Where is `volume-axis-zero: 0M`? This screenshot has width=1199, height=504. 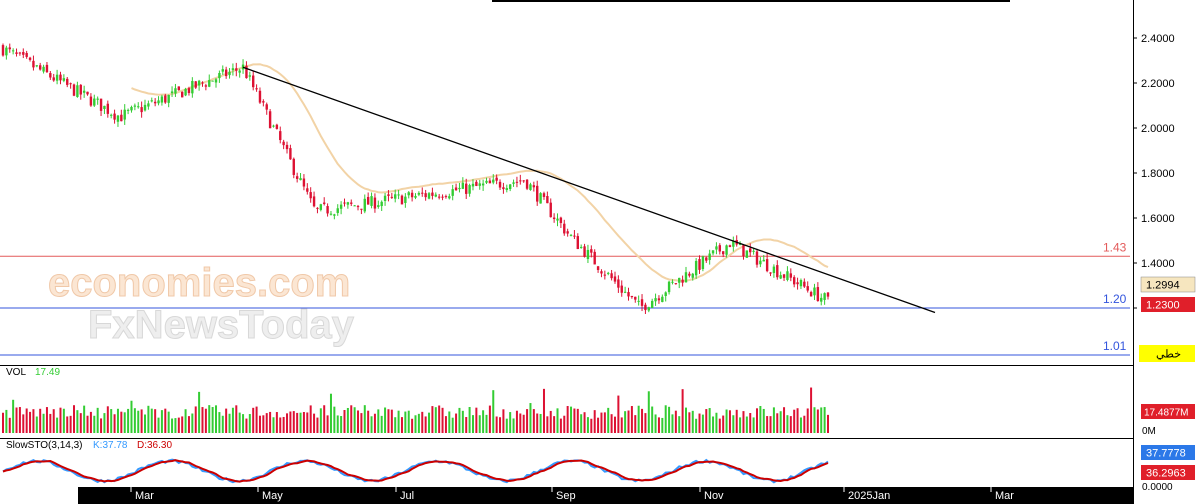 volume-axis-zero: 0M is located at coordinates (1149, 431).